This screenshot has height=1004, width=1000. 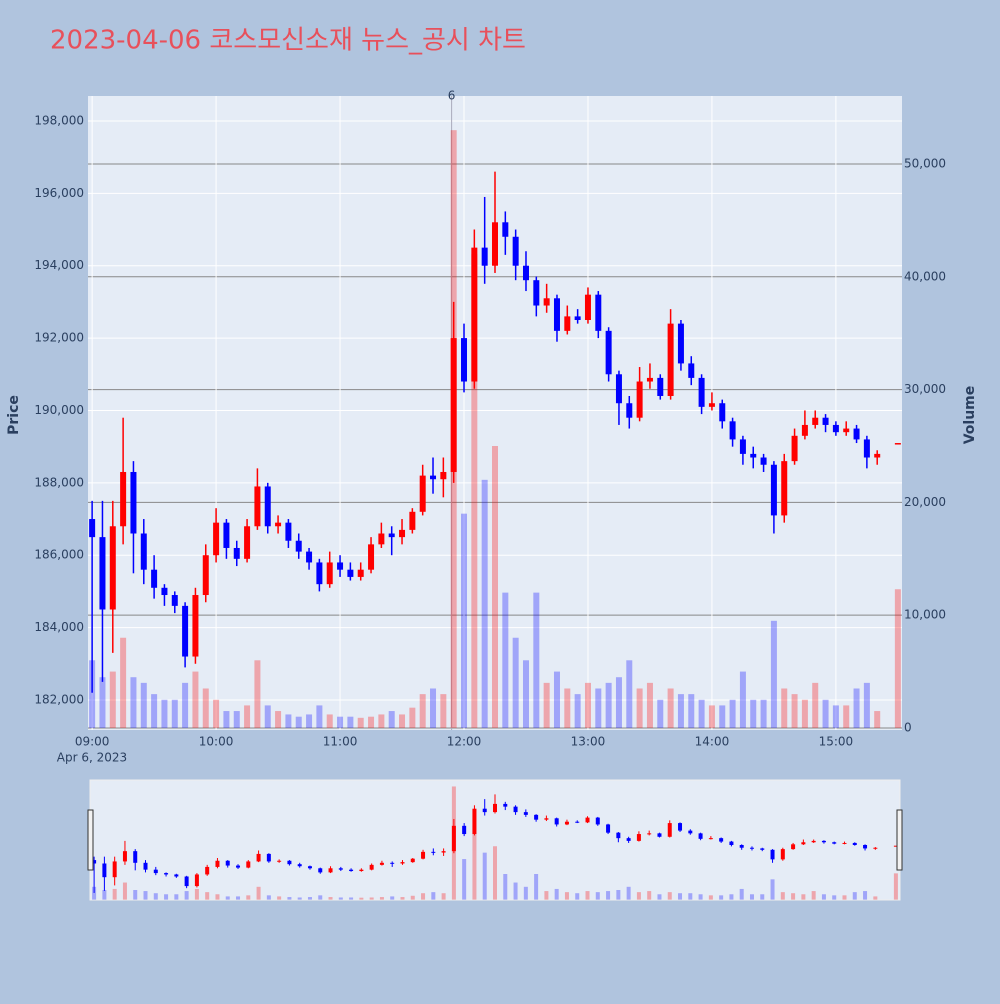 I want to click on y-tick-label: 196,000, so click(x=59, y=193).